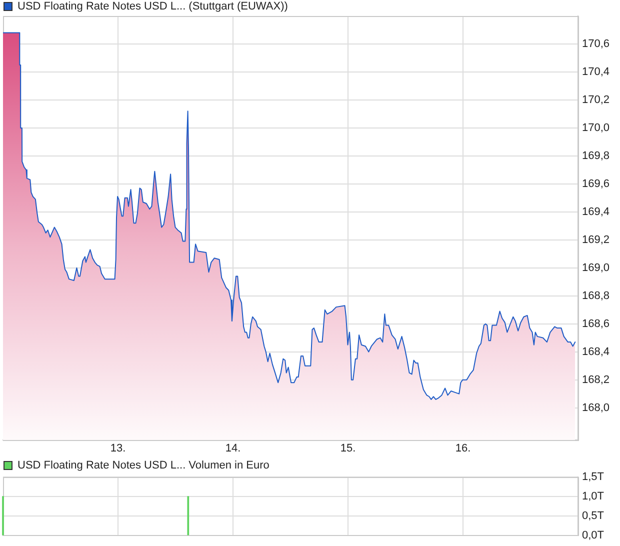 This screenshot has width=620, height=546. What do you see at coordinates (596, 296) in the screenshot?
I see `y-tick-label: 168,8` at bounding box center [596, 296].